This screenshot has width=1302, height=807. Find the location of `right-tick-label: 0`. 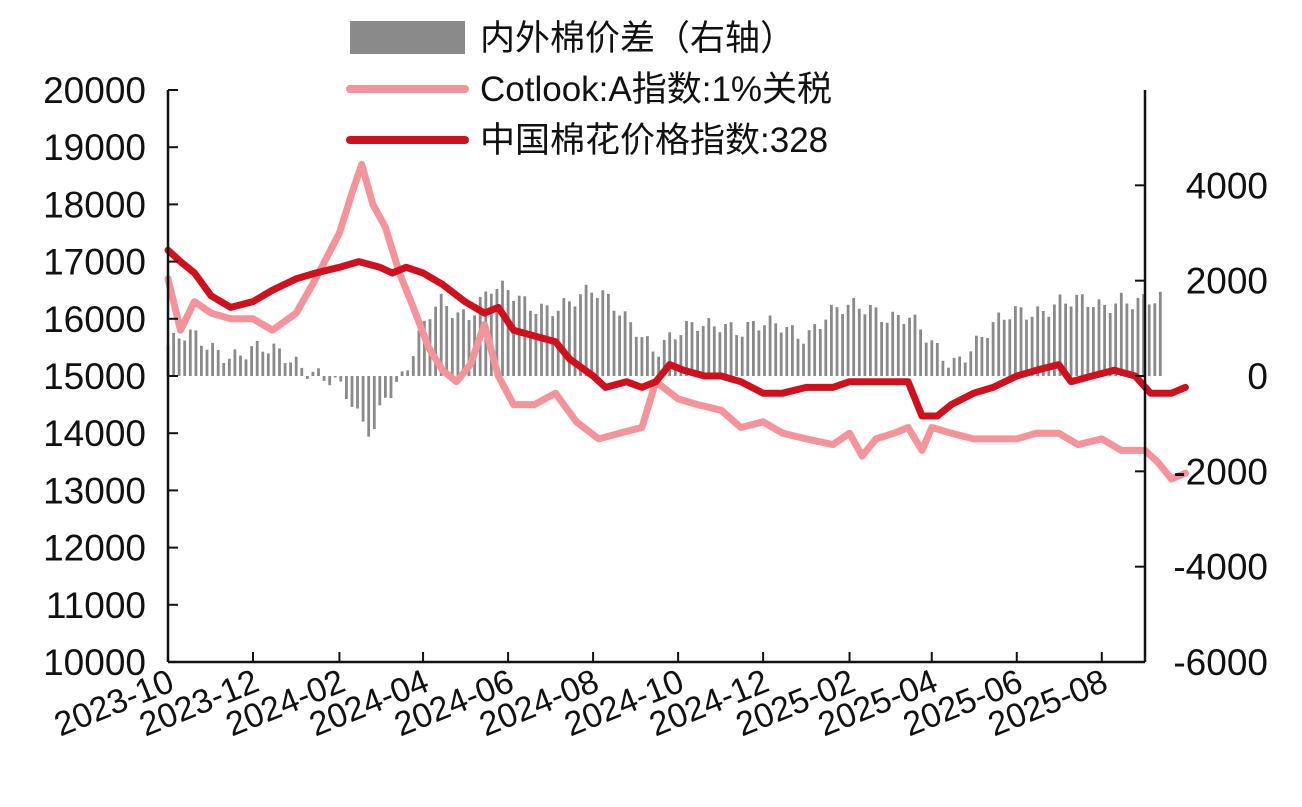

right-tick-label: 0 is located at coordinates (1257, 376).